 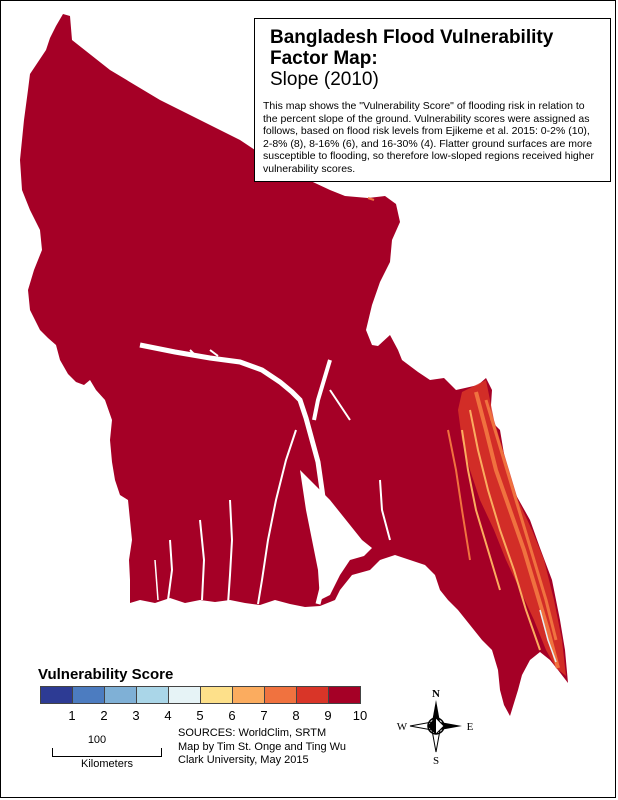 What do you see at coordinates (371, 199) in the screenshot?
I see `ridge-small-north` at bounding box center [371, 199].